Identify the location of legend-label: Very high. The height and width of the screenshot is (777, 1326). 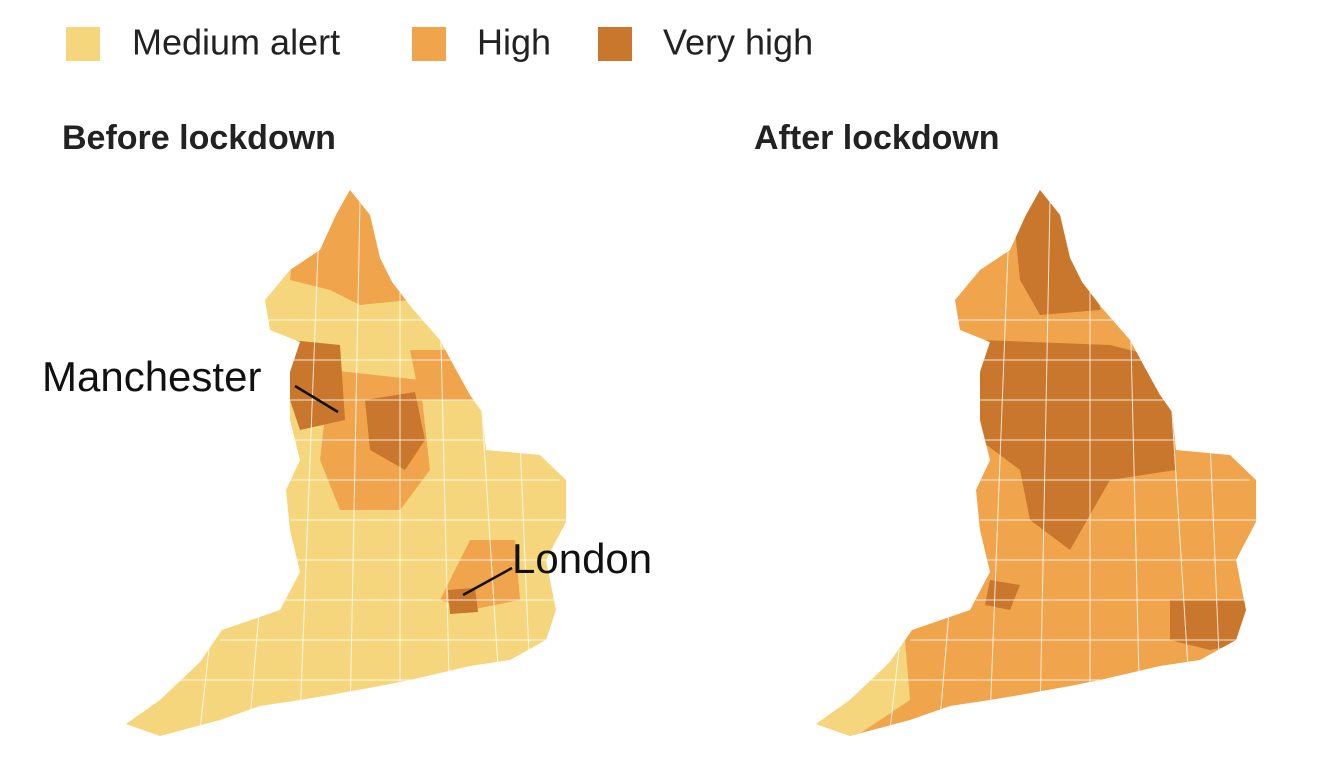
(738, 42).